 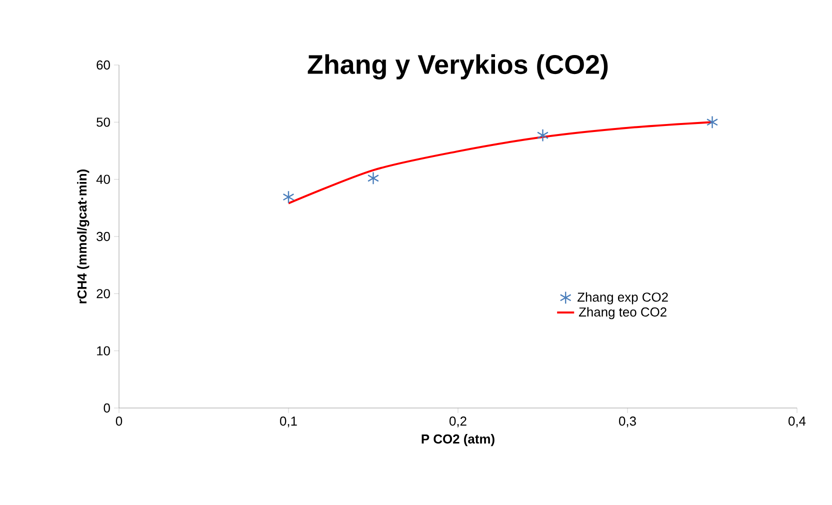 I want to click on y-tick-label: 60, so click(x=103, y=65).